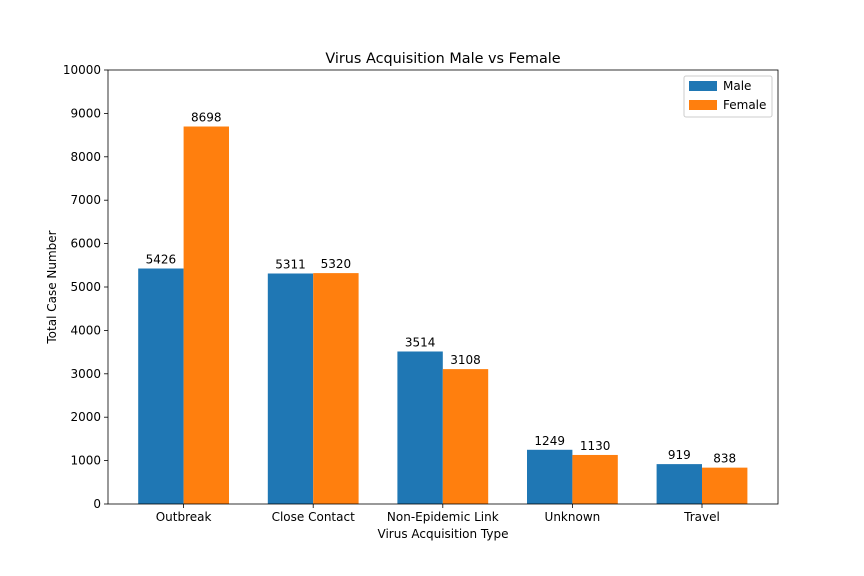 The height and width of the screenshot is (576, 864). Describe the element at coordinates (701, 517) in the screenshot. I see `x-tick-label: Travel` at that location.